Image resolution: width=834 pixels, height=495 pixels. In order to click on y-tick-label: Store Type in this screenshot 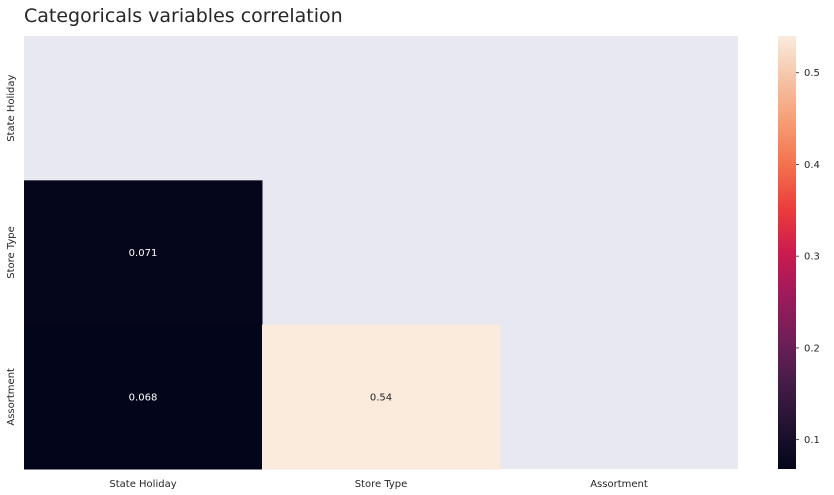, I will do `click(11, 252)`.